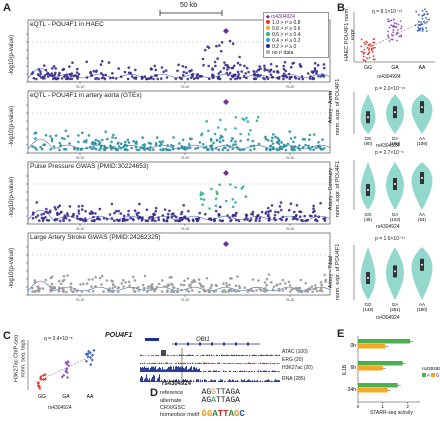 The width and height of the screenshot is (440, 421). Describe the element at coordinates (67, 24) in the screenshot. I see `track-title-haec: eQTL - POU4F1 in HAEC` at that location.